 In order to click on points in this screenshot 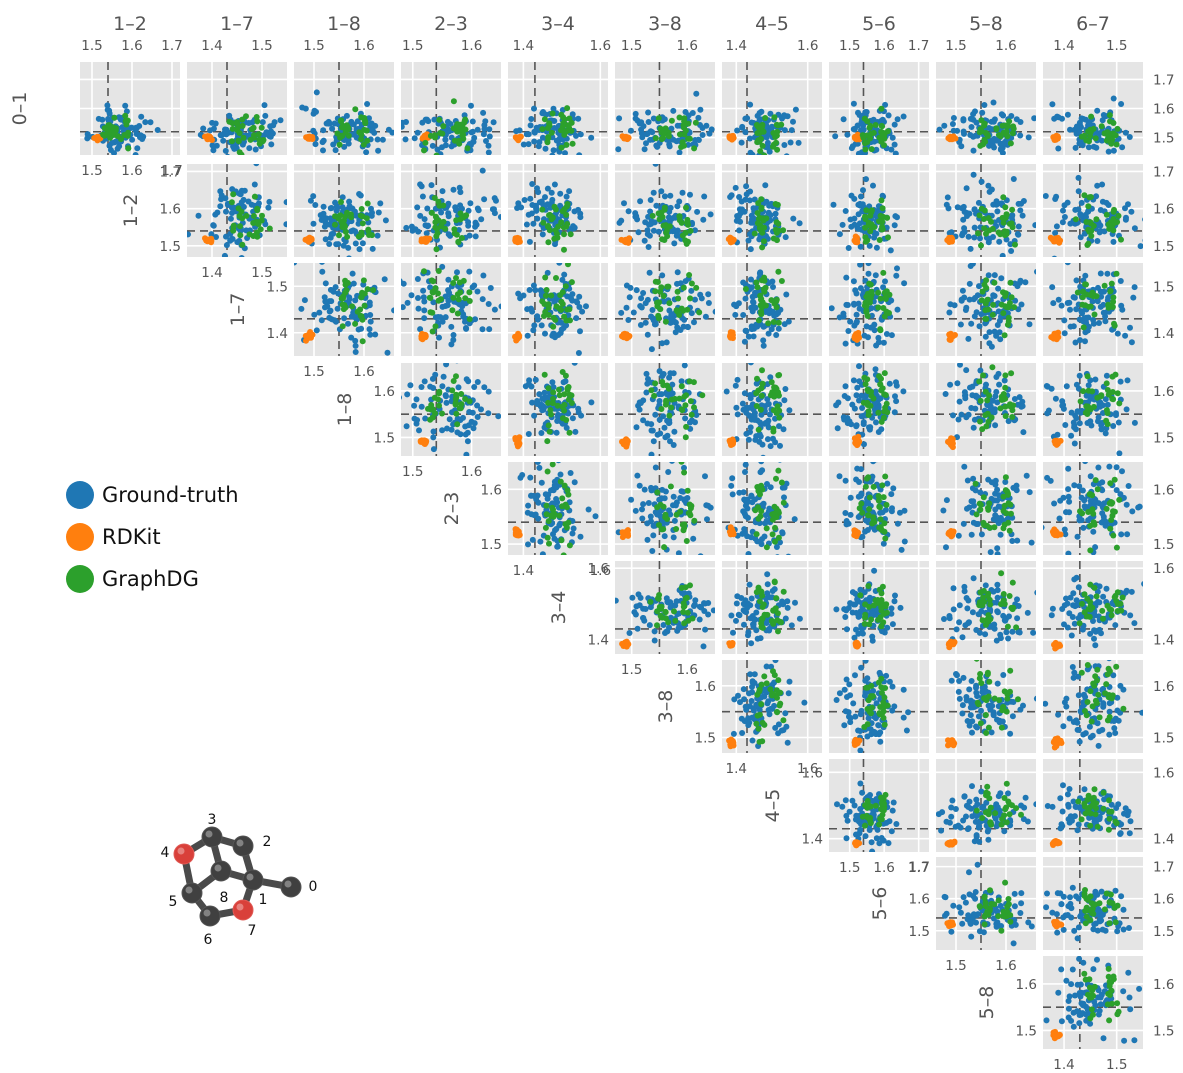, I will do `click(445, 409)`.